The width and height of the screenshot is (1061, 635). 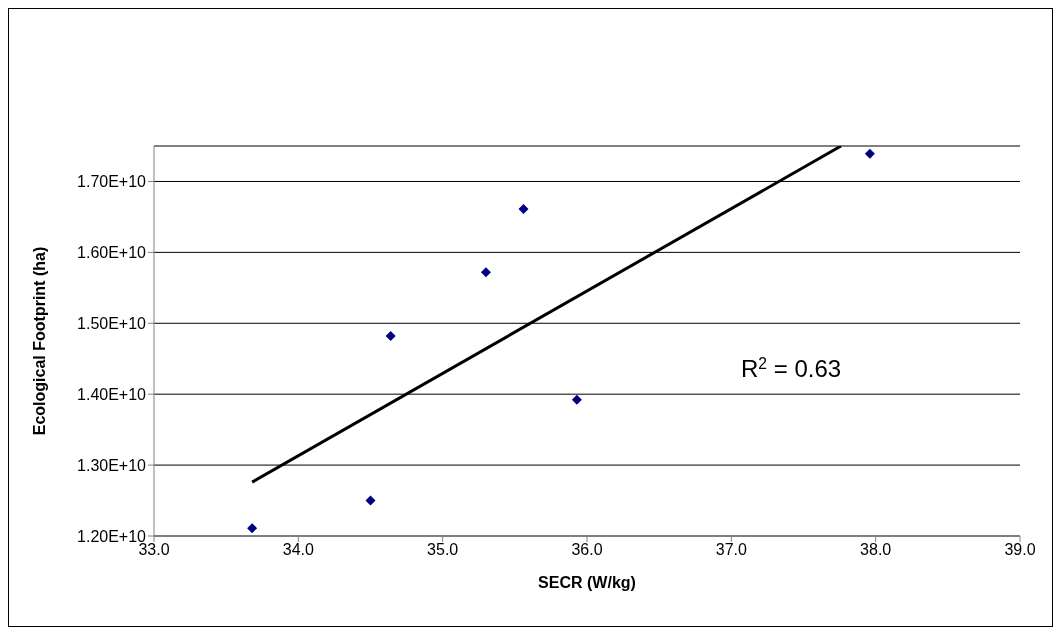 I want to click on x-tick-label: 38.0, so click(x=876, y=550).